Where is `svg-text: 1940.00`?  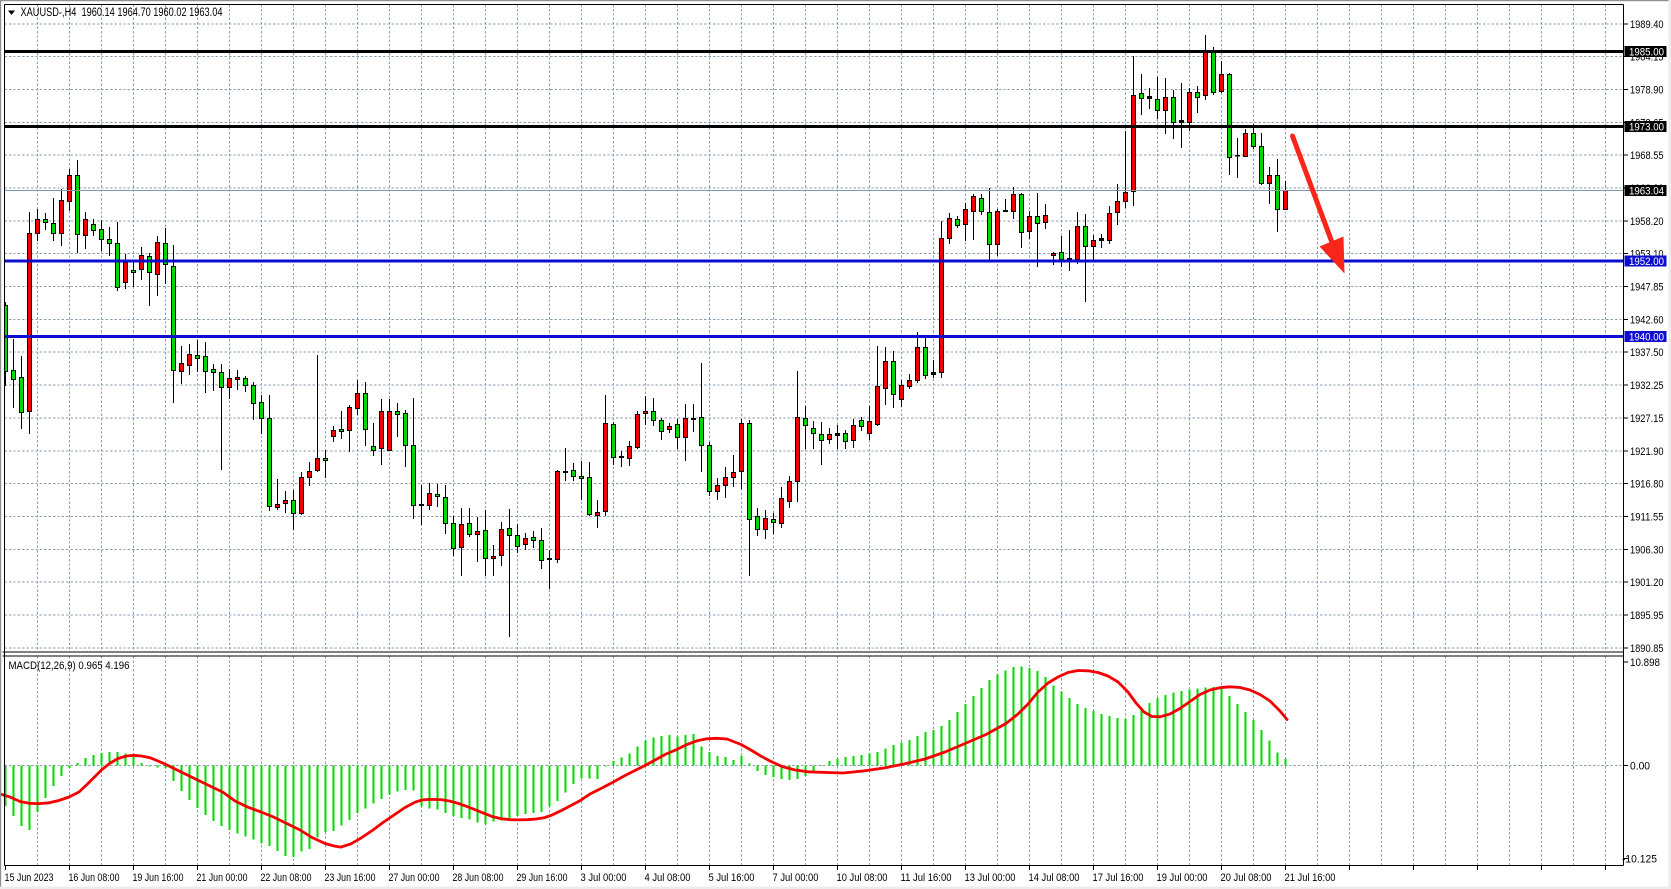
svg-text: 1940.00 is located at coordinates (1646, 338).